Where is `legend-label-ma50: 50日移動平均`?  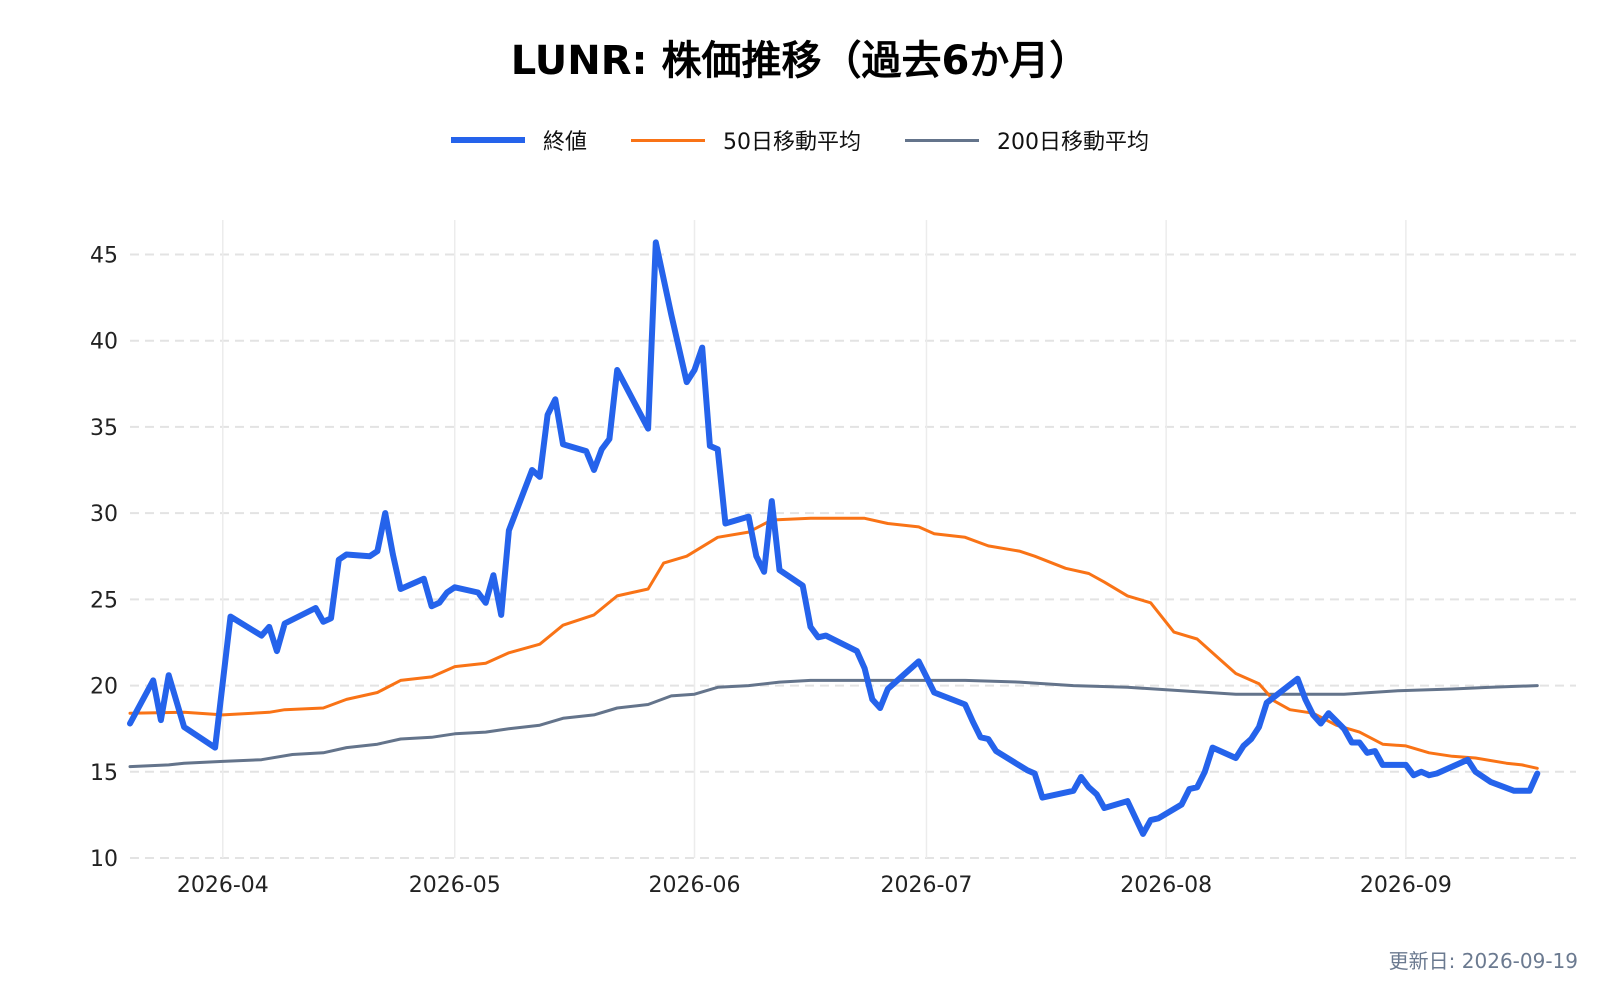
legend-label-ma50: 50日移動平均 is located at coordinates (792, 142).